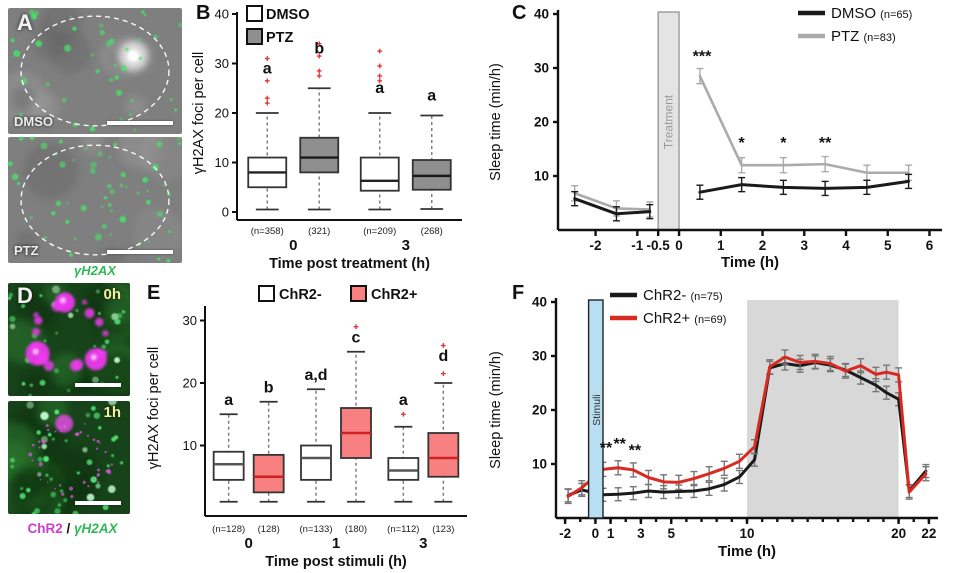 The width and height of the screenshot is (954, 573). Describe the element at coordinates (742, 197) in the screenshot. I see `series-DMSO` at that location.